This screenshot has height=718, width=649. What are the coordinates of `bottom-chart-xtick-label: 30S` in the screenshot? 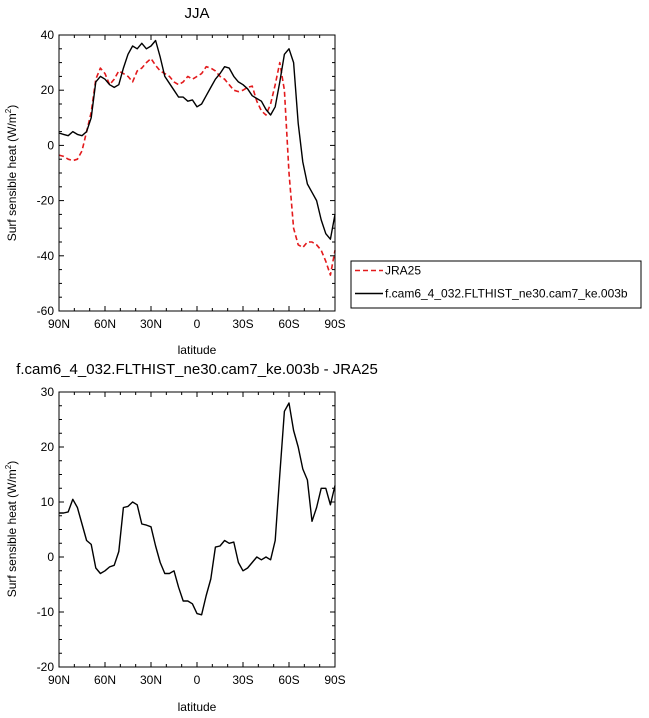 It's located at (242, 680).